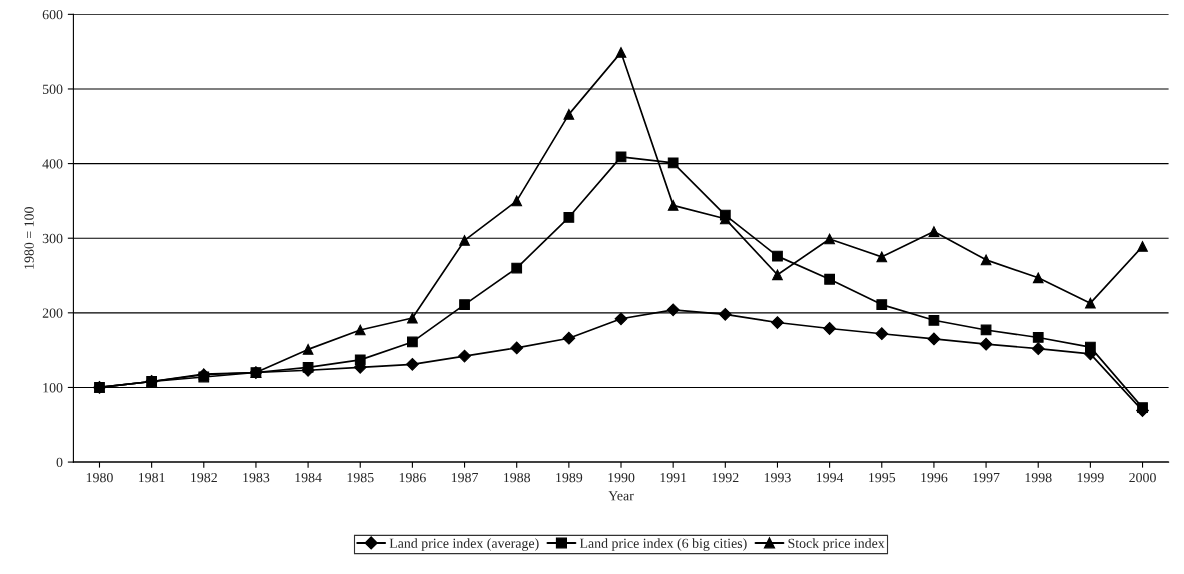 The width and height of the screenshot is (1184, 574). What do you see at coordinates (569, 477) in the screenshot?
I see `x-tick-label: 1989` at bounding box center [569, 477].